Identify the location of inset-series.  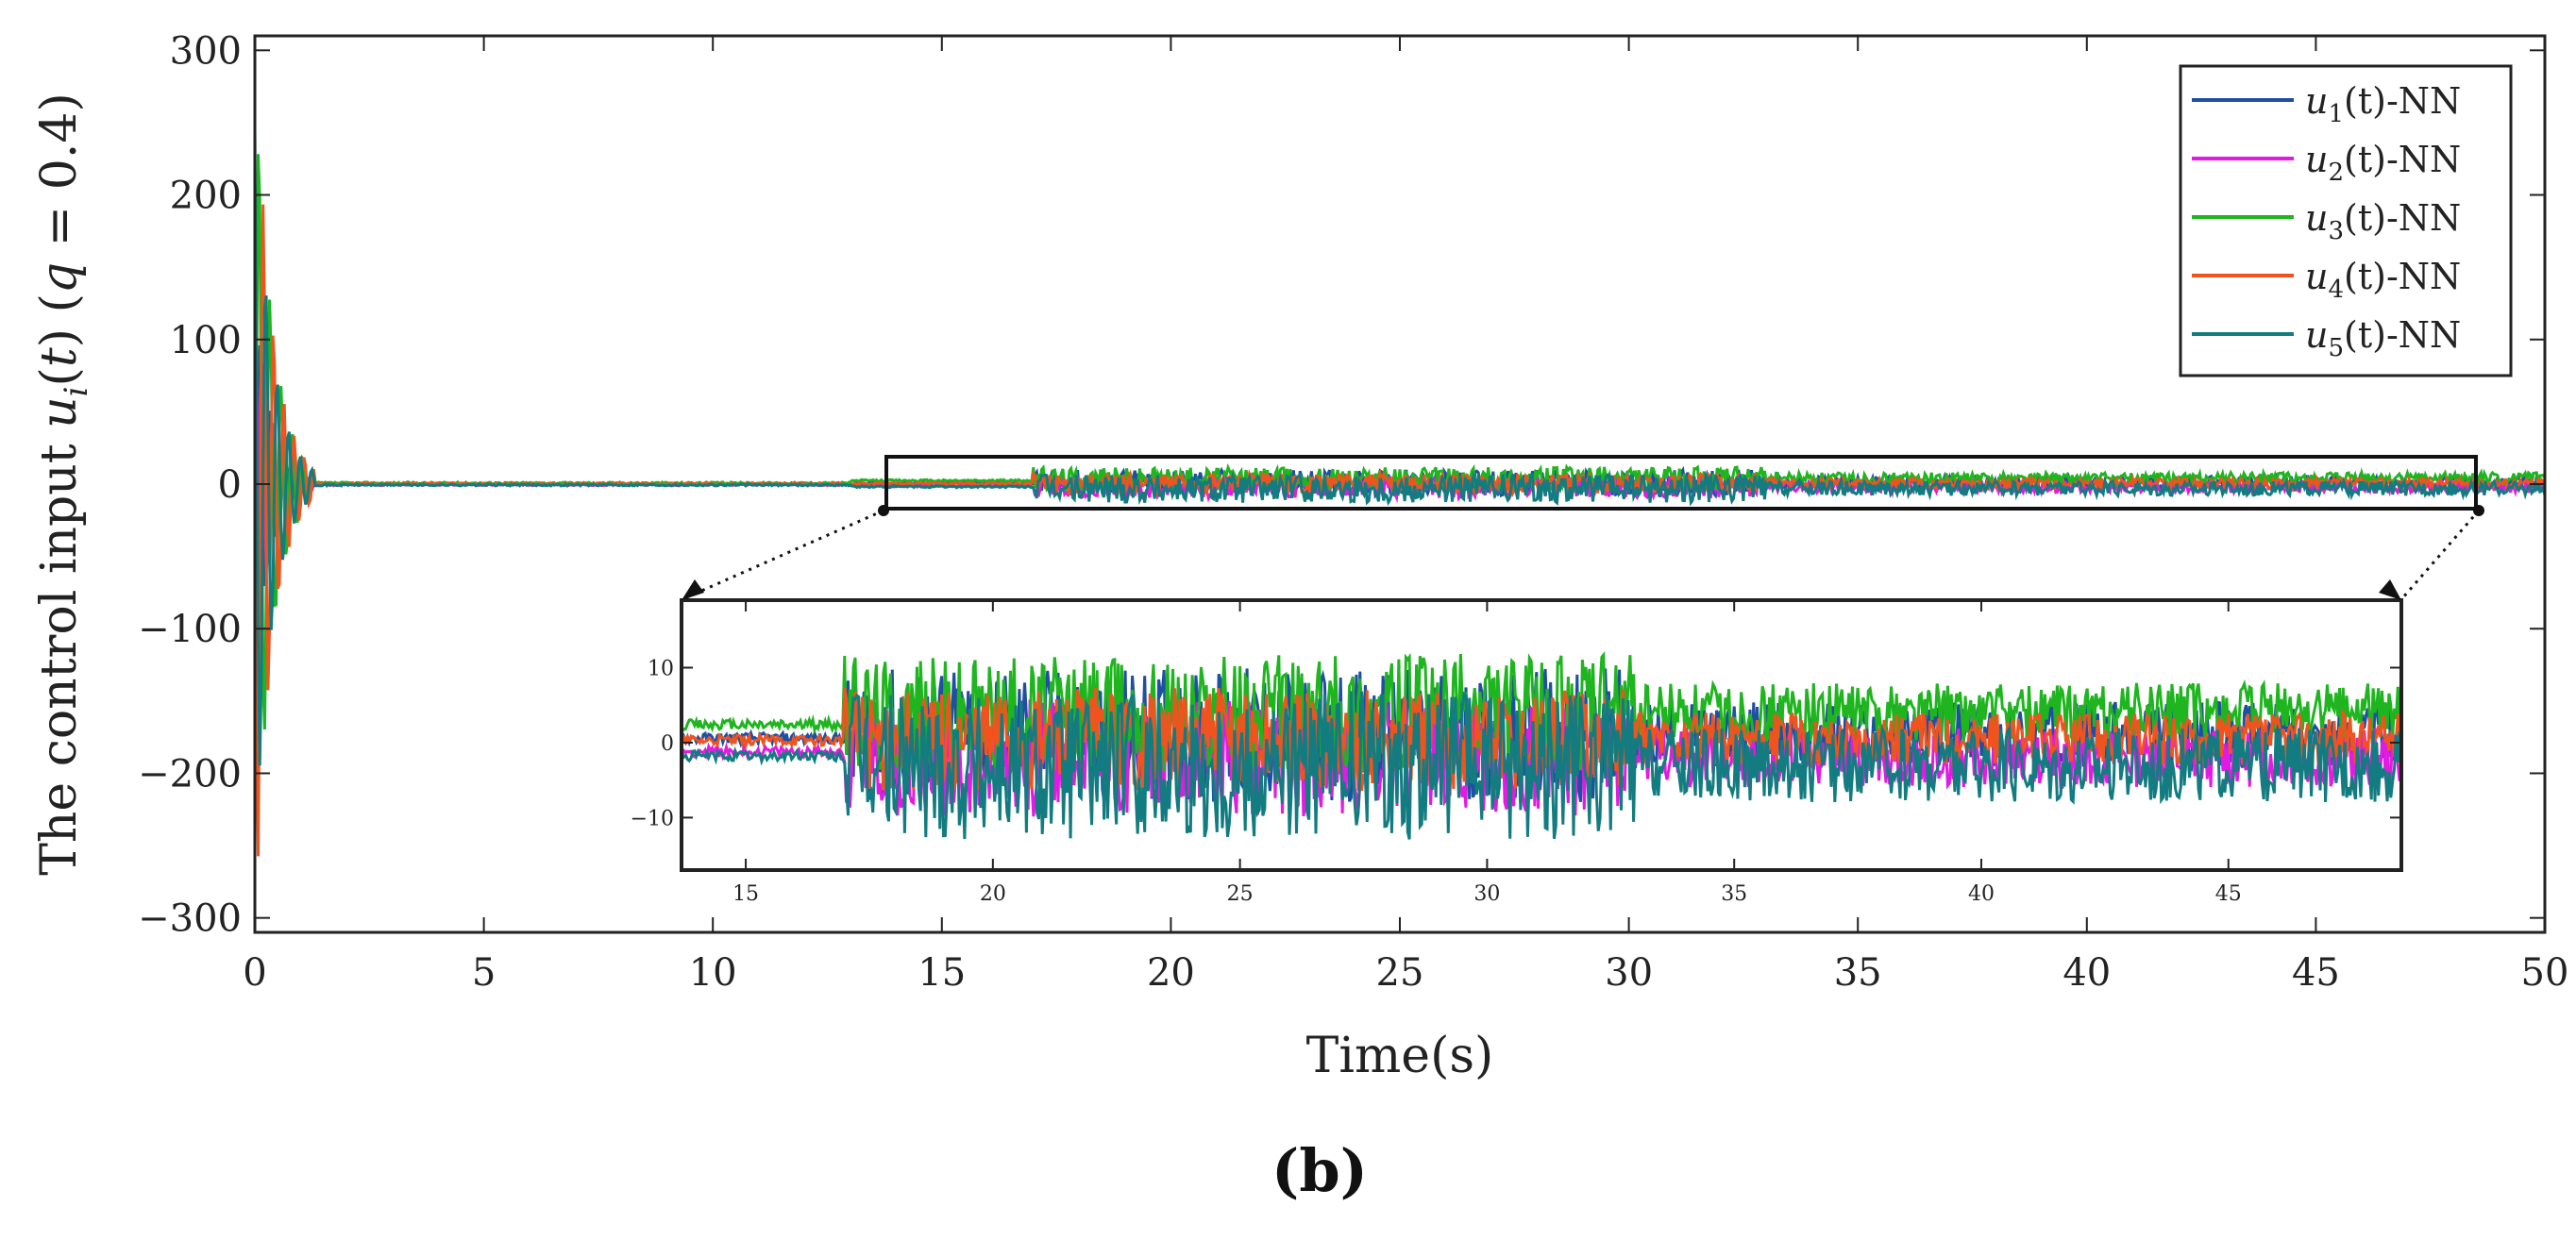
(1542, 745).